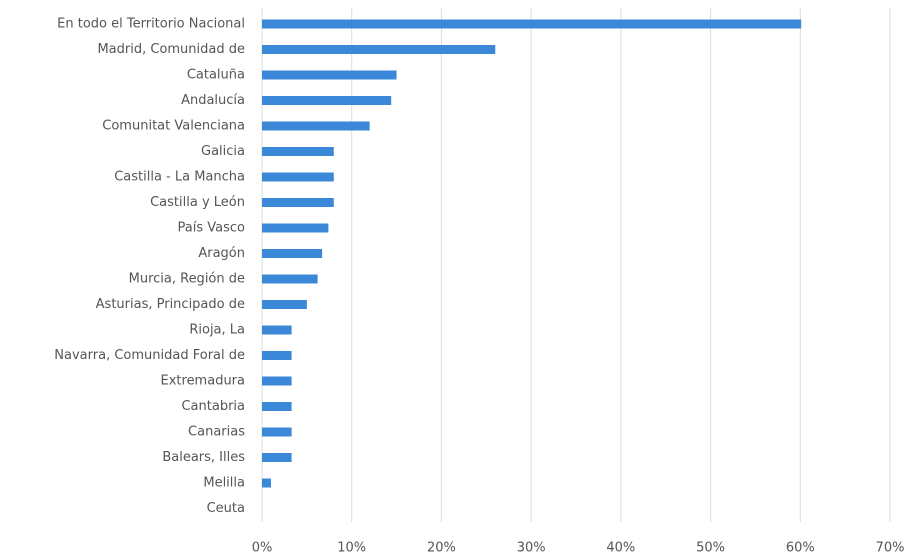 The height and width of the screenshot is (557, 906). I want to click on y-tick-label: Canarias, so click(216, 432).